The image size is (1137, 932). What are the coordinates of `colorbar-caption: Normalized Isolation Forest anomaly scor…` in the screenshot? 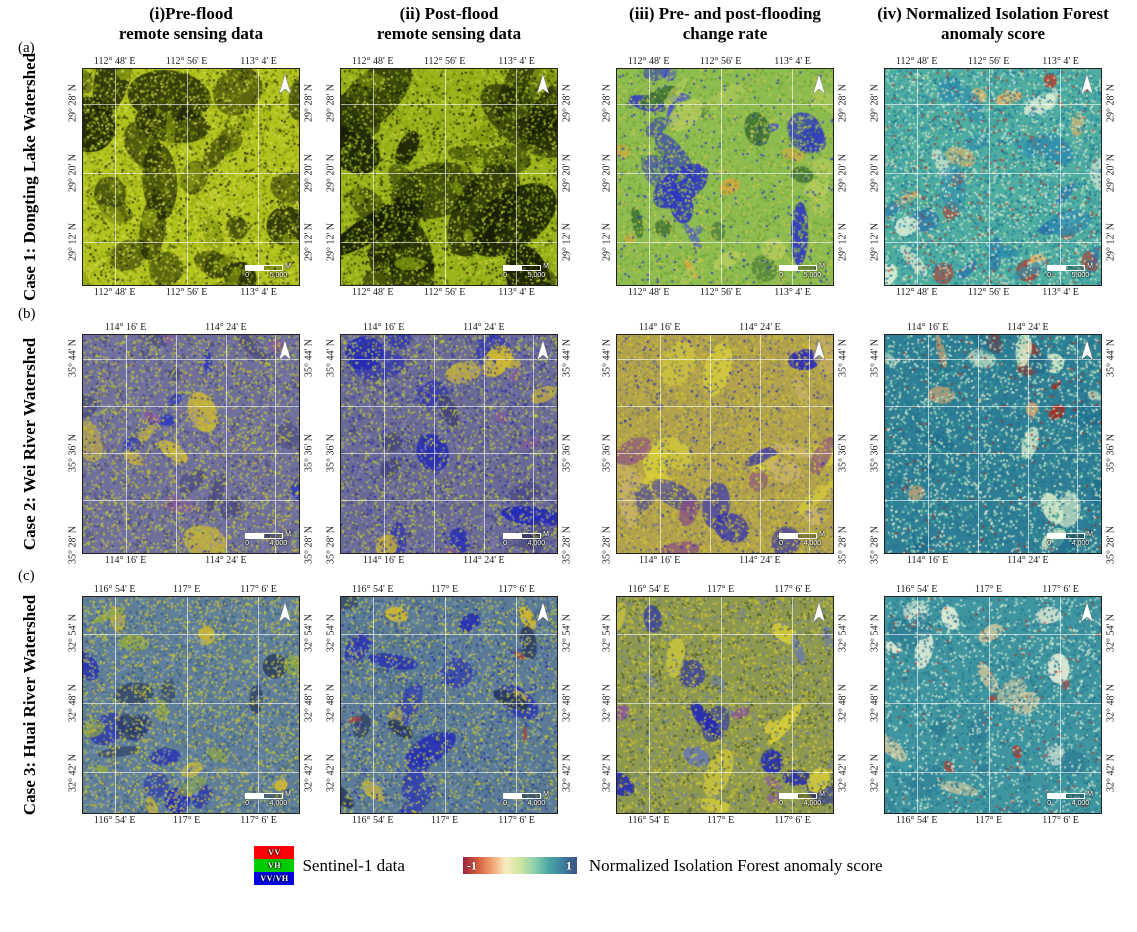 It's located at (735, 865).